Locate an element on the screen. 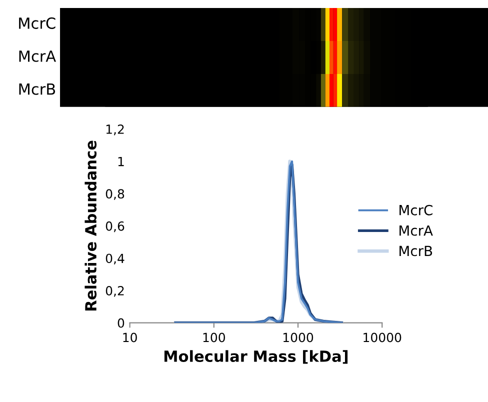  y-tick-label: 0,6 is located at coordinates (115, 226).